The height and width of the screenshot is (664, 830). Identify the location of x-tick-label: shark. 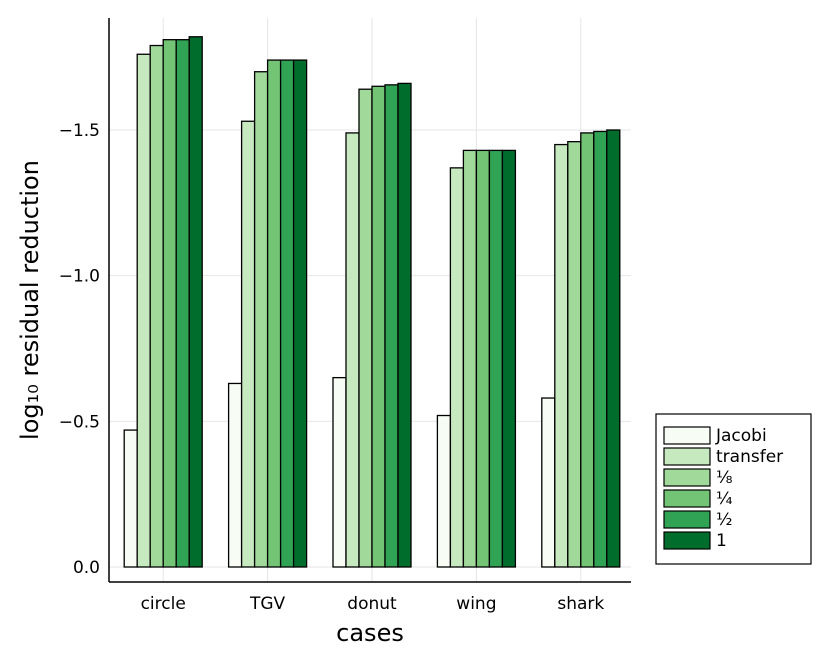
(580, 604).